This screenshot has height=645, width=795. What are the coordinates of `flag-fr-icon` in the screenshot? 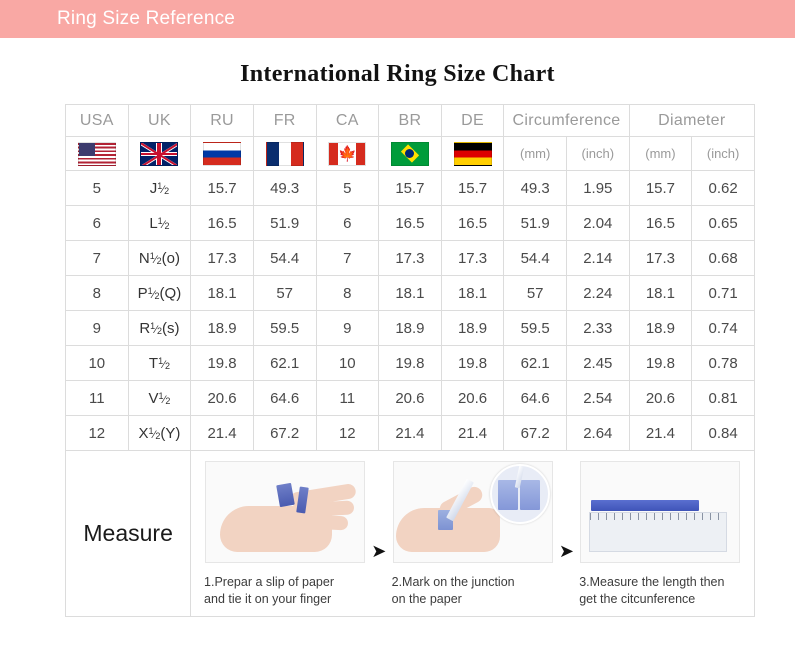 It's located at (284, 153).